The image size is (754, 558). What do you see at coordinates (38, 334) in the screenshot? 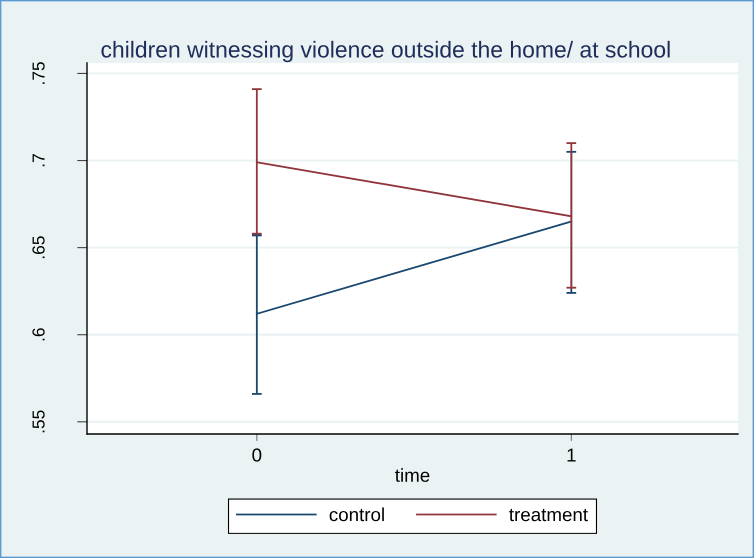
I see `y-tick-label: .6` at bounding box center [38, 334].